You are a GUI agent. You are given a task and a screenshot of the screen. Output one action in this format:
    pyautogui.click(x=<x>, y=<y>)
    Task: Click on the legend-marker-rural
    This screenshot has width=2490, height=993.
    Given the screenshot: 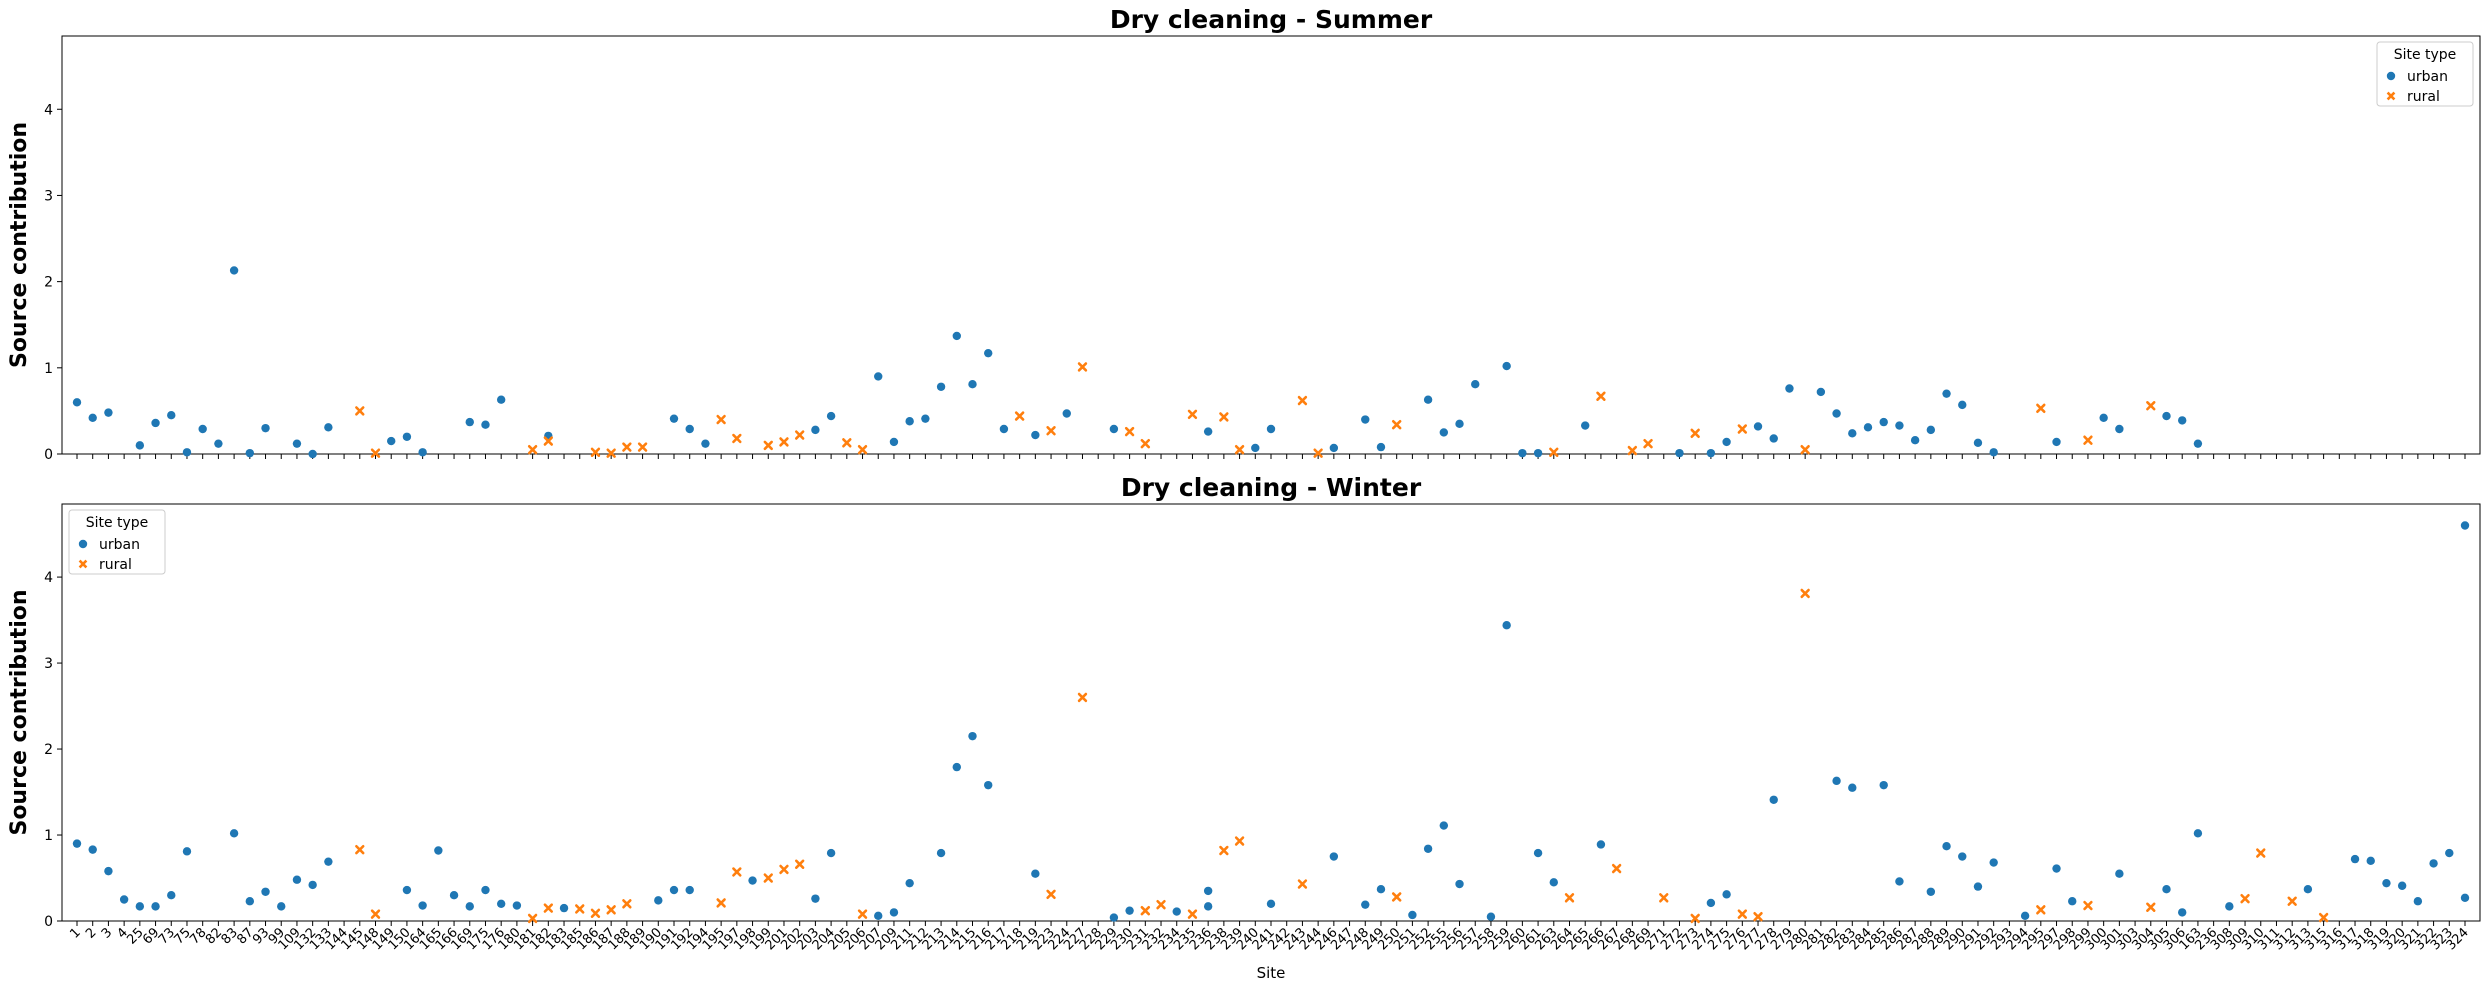 What is the action you would take?
    pyautogui.click(x=83, y=564)
    